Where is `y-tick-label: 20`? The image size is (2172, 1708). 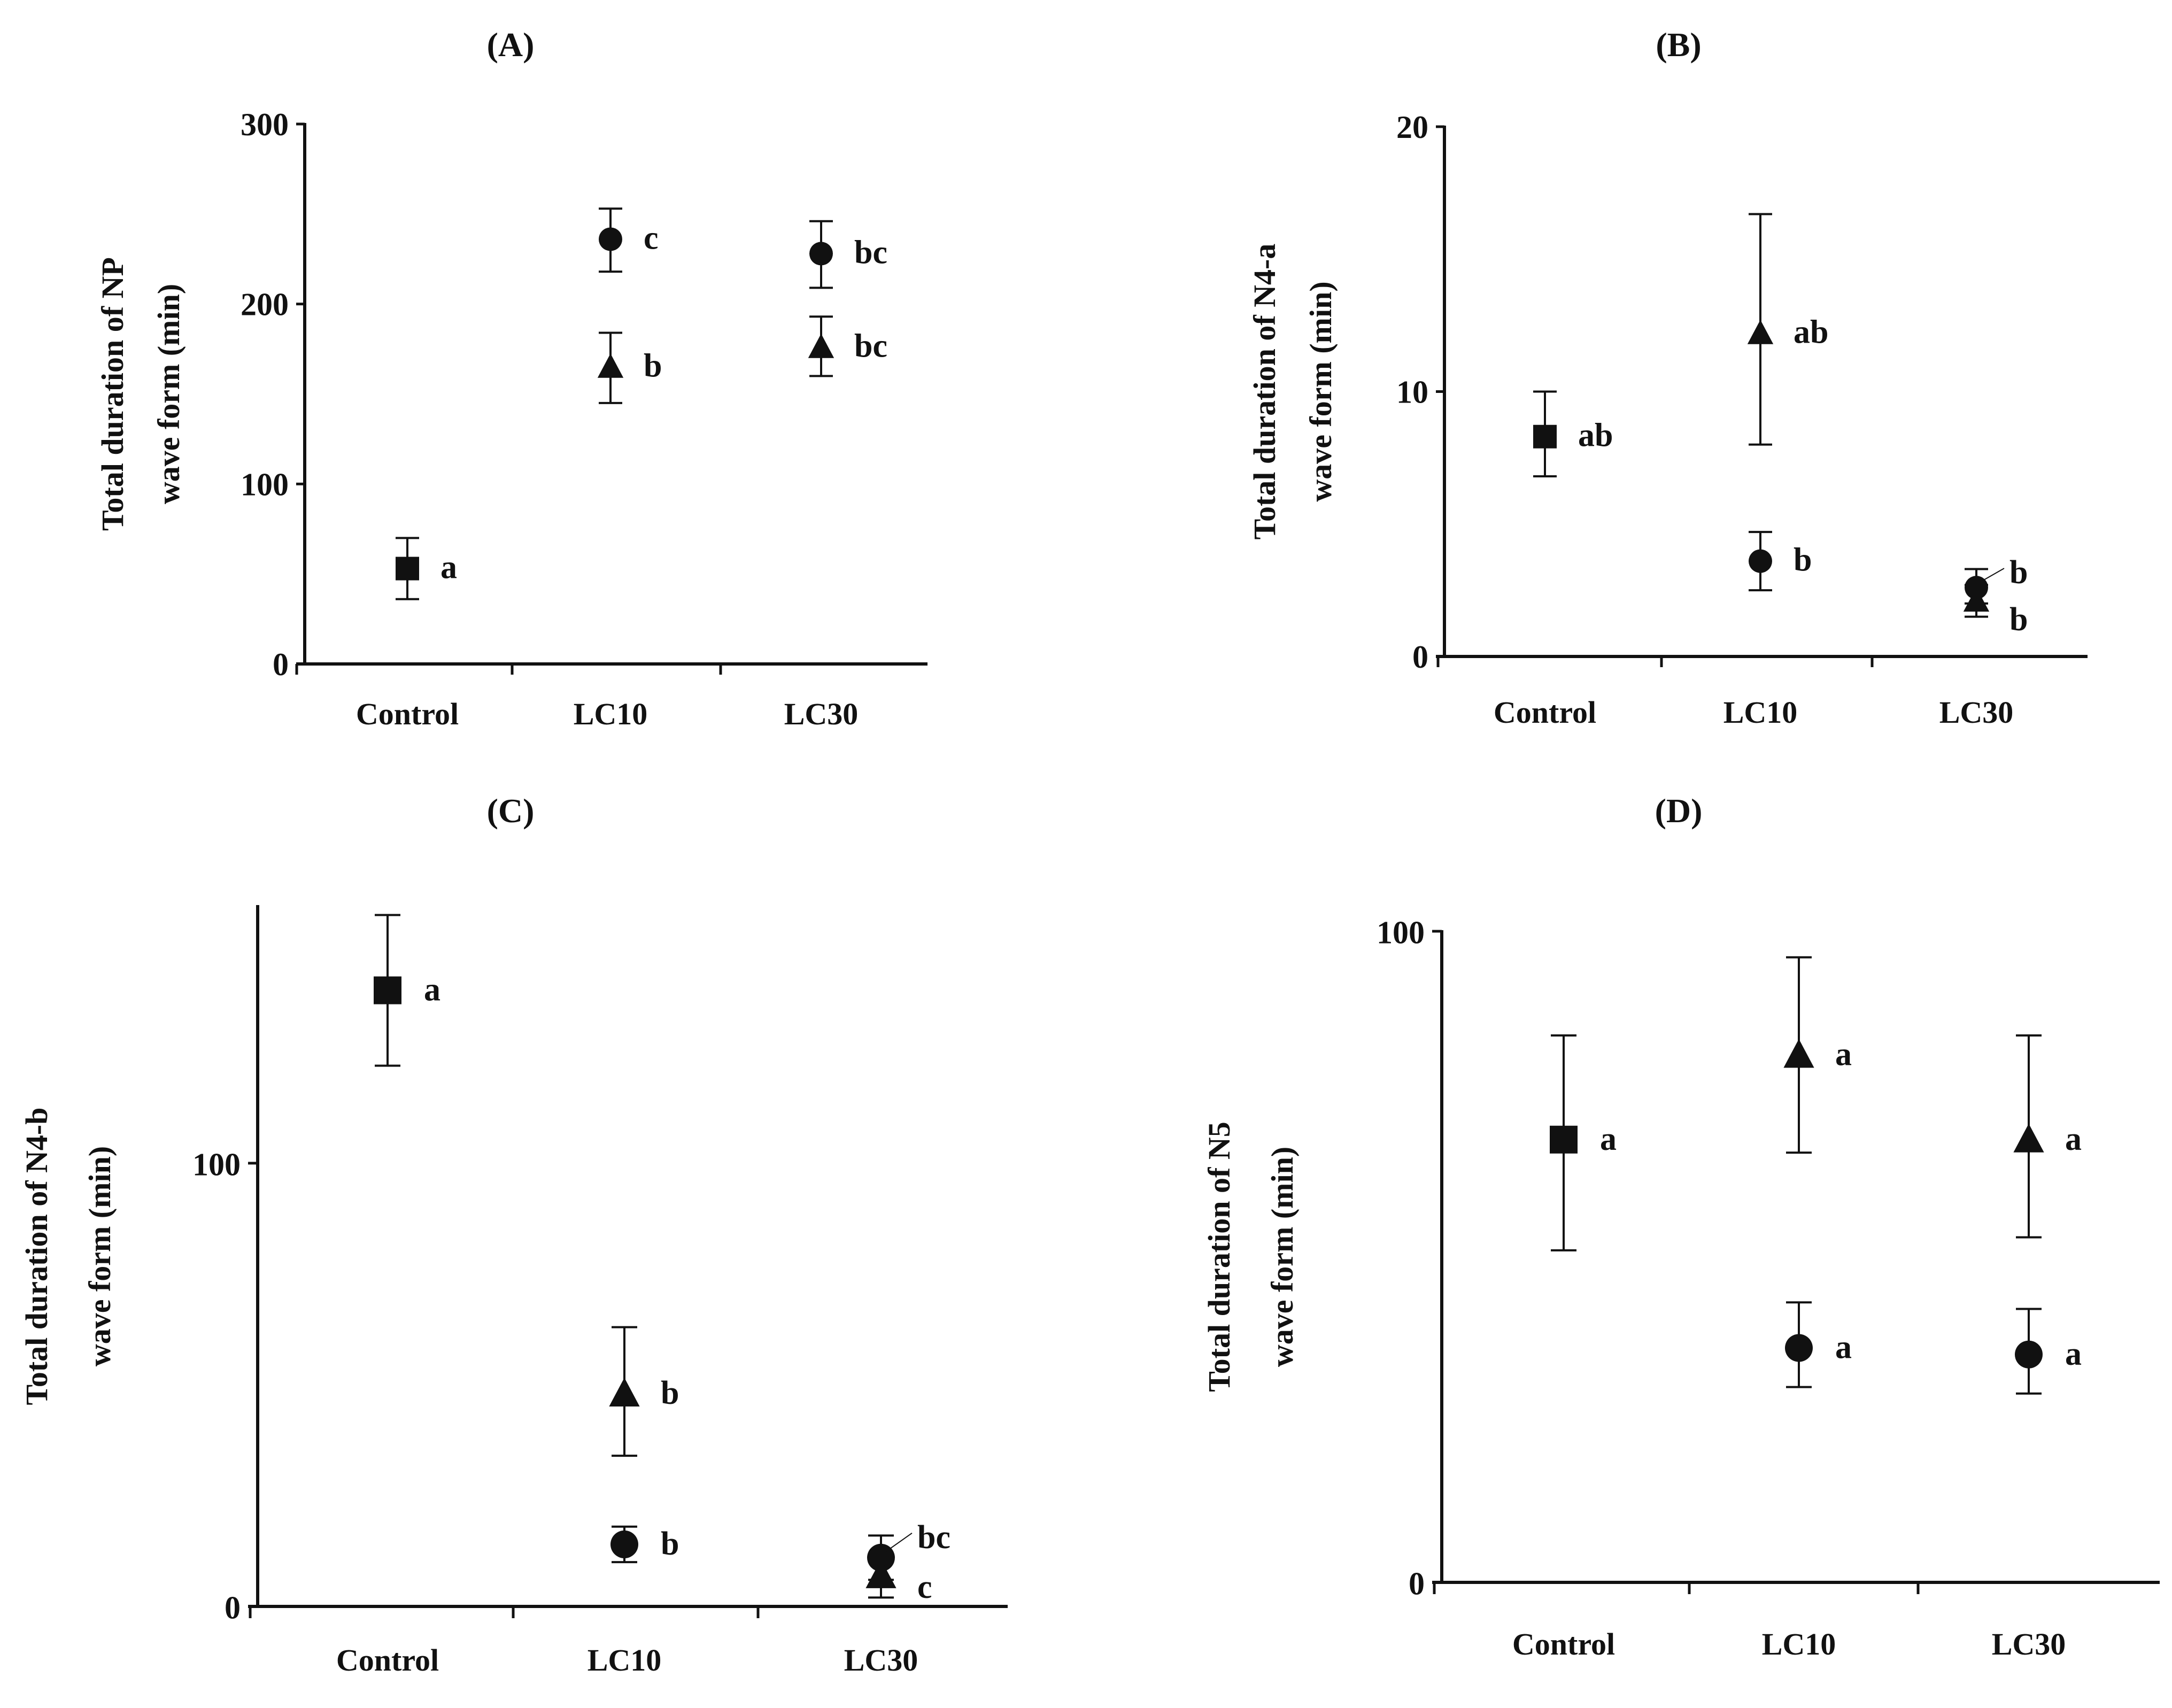
y-tick-label: 20 is located at coordinates (1412, 127).